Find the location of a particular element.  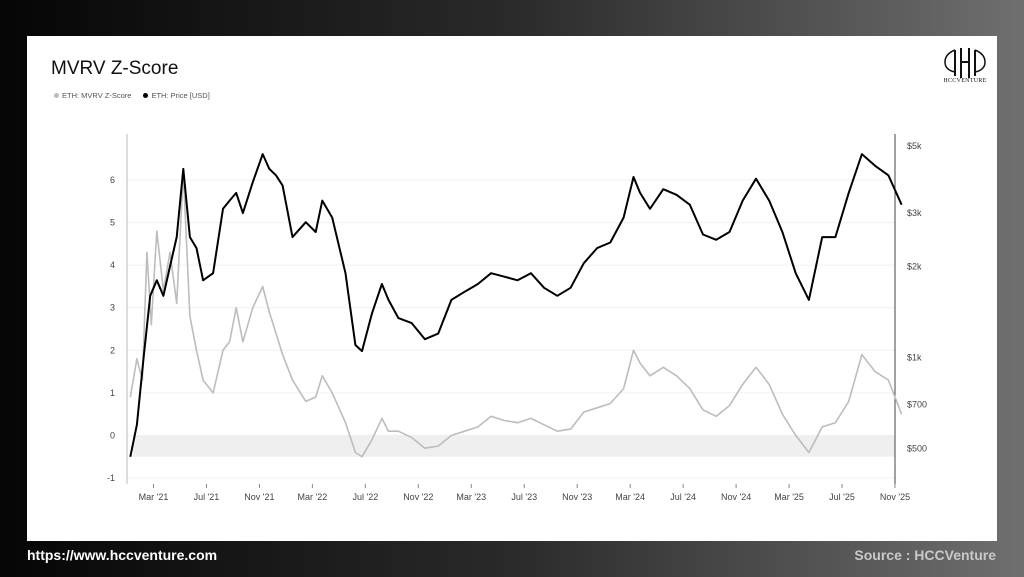

y-right-tick-label: $5k is located at coordinates (914, 146).